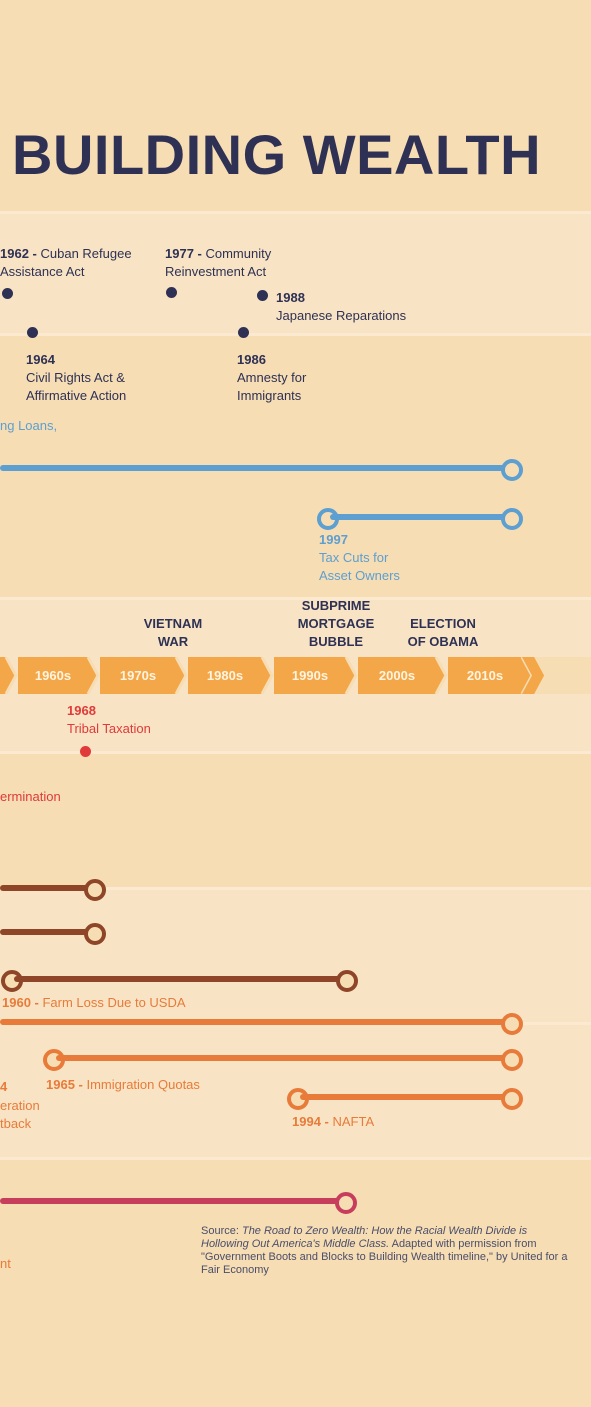 This screenshot has width=591, height=1407. Describe the element at coordinates (14, 253) in the screenshot. I see `event-year: 1962` at that location.